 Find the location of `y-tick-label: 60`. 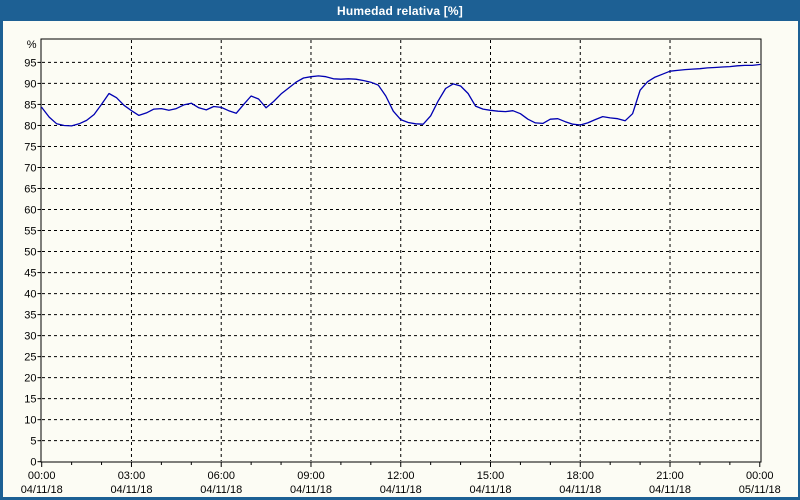

y-tick-label: 60 is located at coordinates (30, 211).